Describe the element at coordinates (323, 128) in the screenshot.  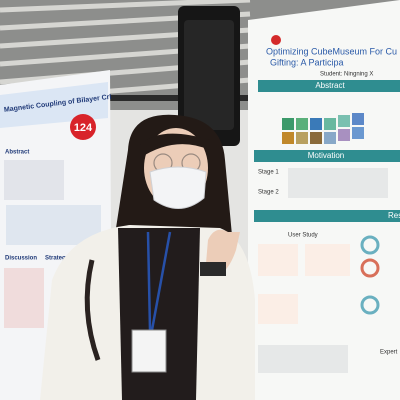
I see `color-grid` at that location.